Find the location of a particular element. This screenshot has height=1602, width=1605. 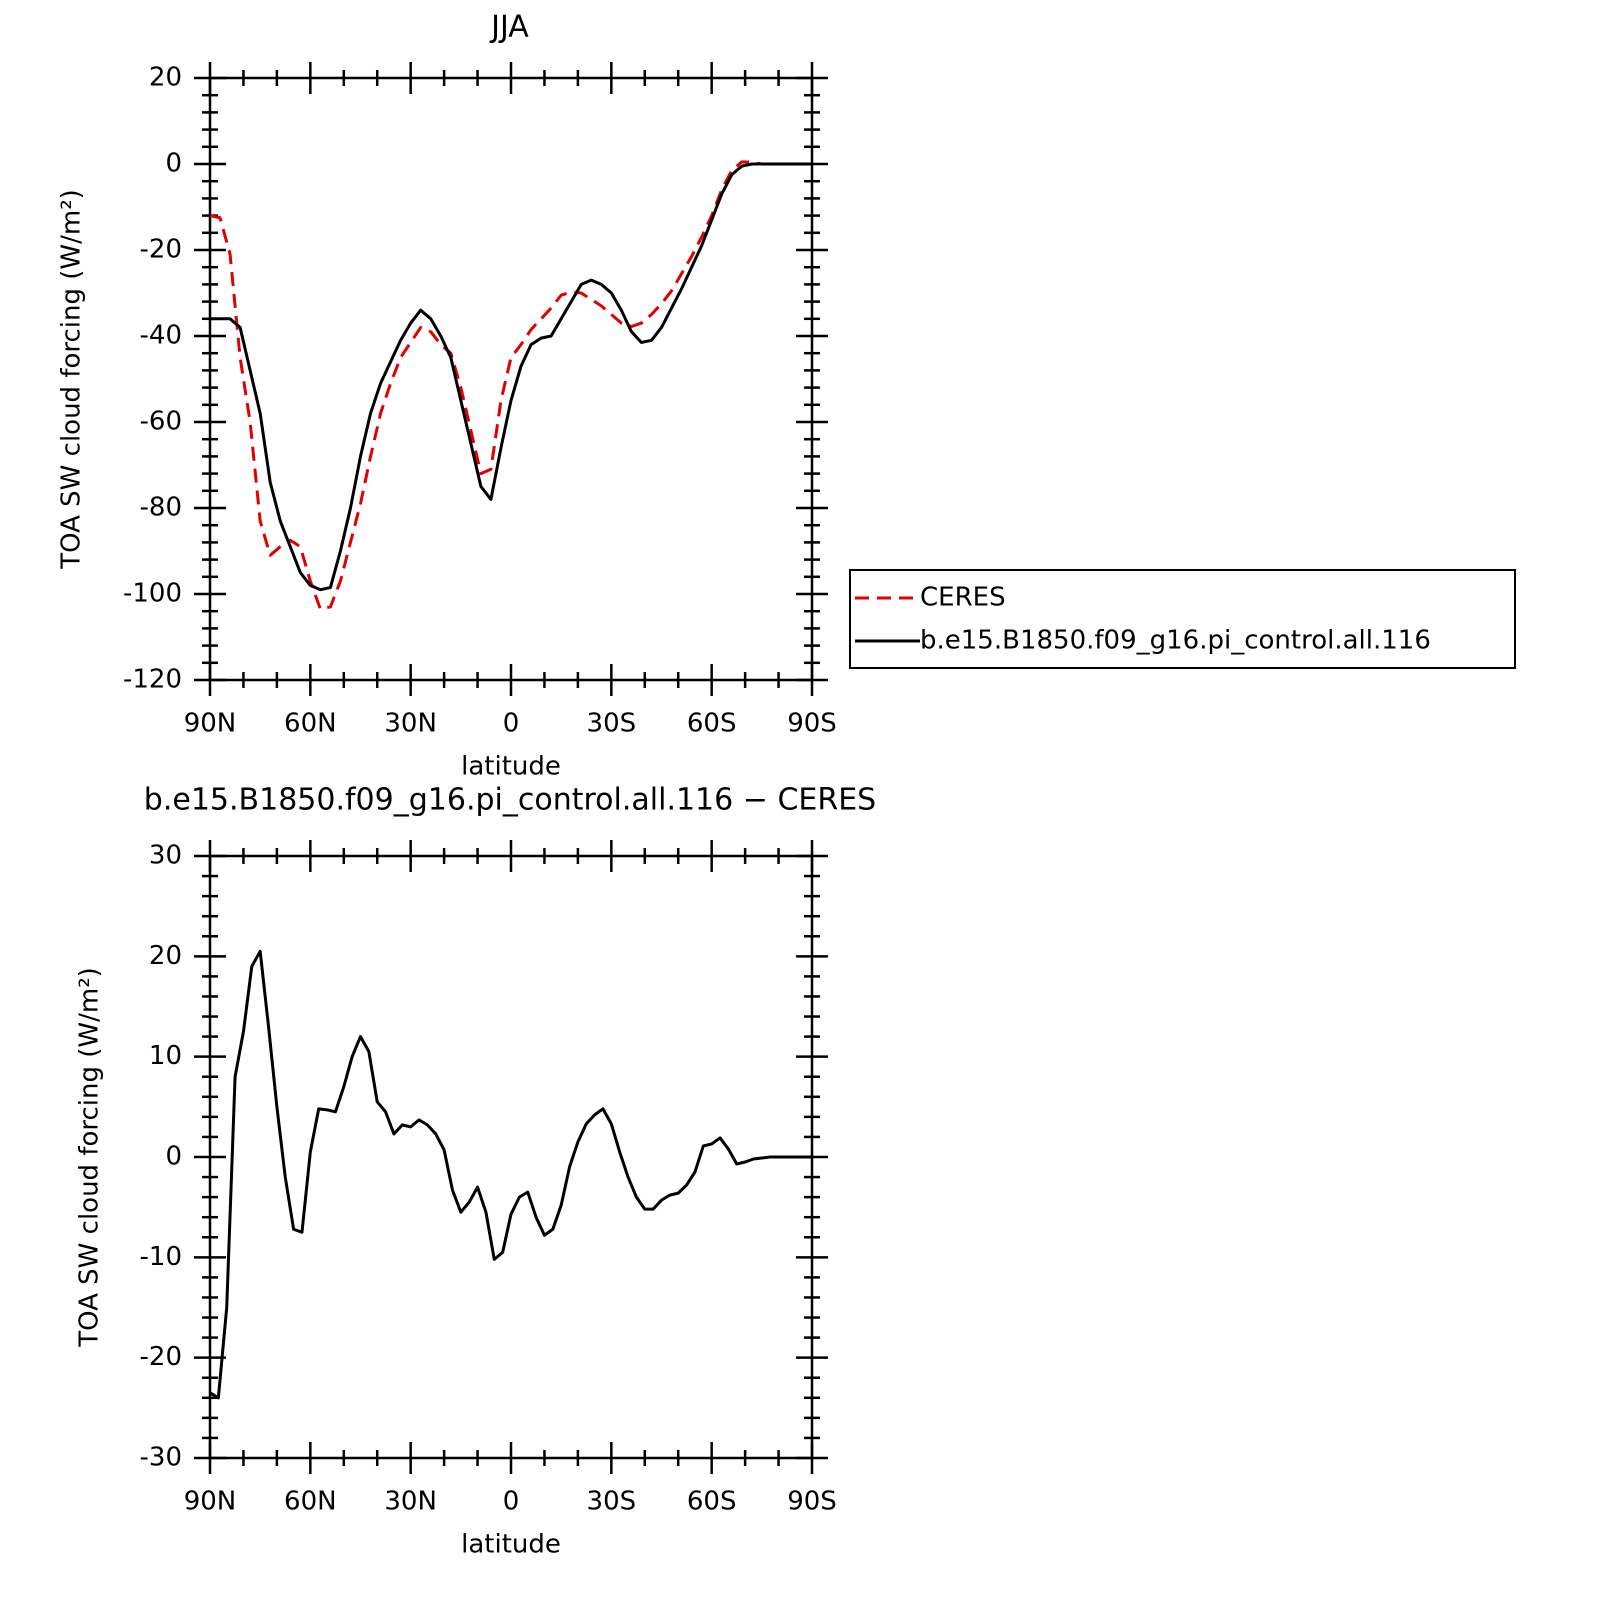

legend-label: CERES is located at coordinates (963, 598).